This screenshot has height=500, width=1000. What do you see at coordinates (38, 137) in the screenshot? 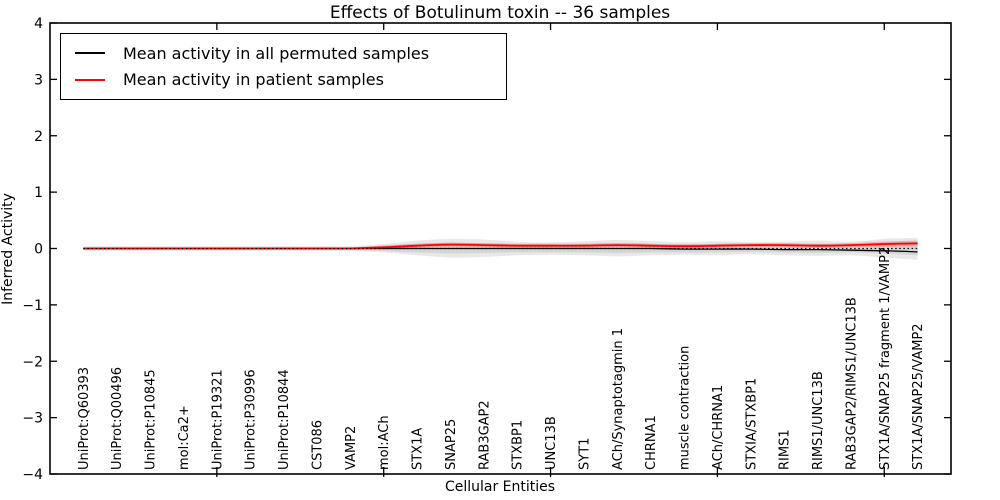
I see `y-tick-label: 2` at bounding box center [38, 137].